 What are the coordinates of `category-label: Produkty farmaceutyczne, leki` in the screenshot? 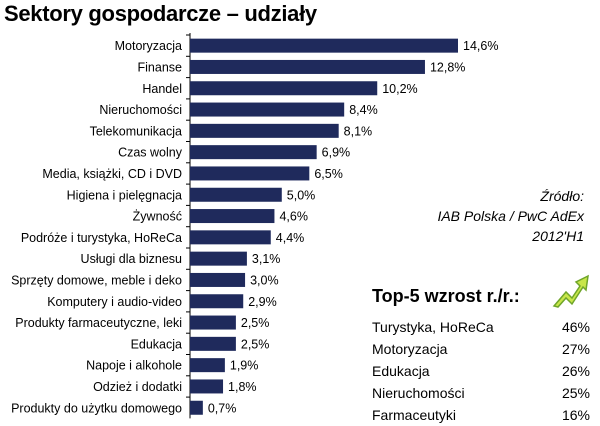 It's located at (98, 323).